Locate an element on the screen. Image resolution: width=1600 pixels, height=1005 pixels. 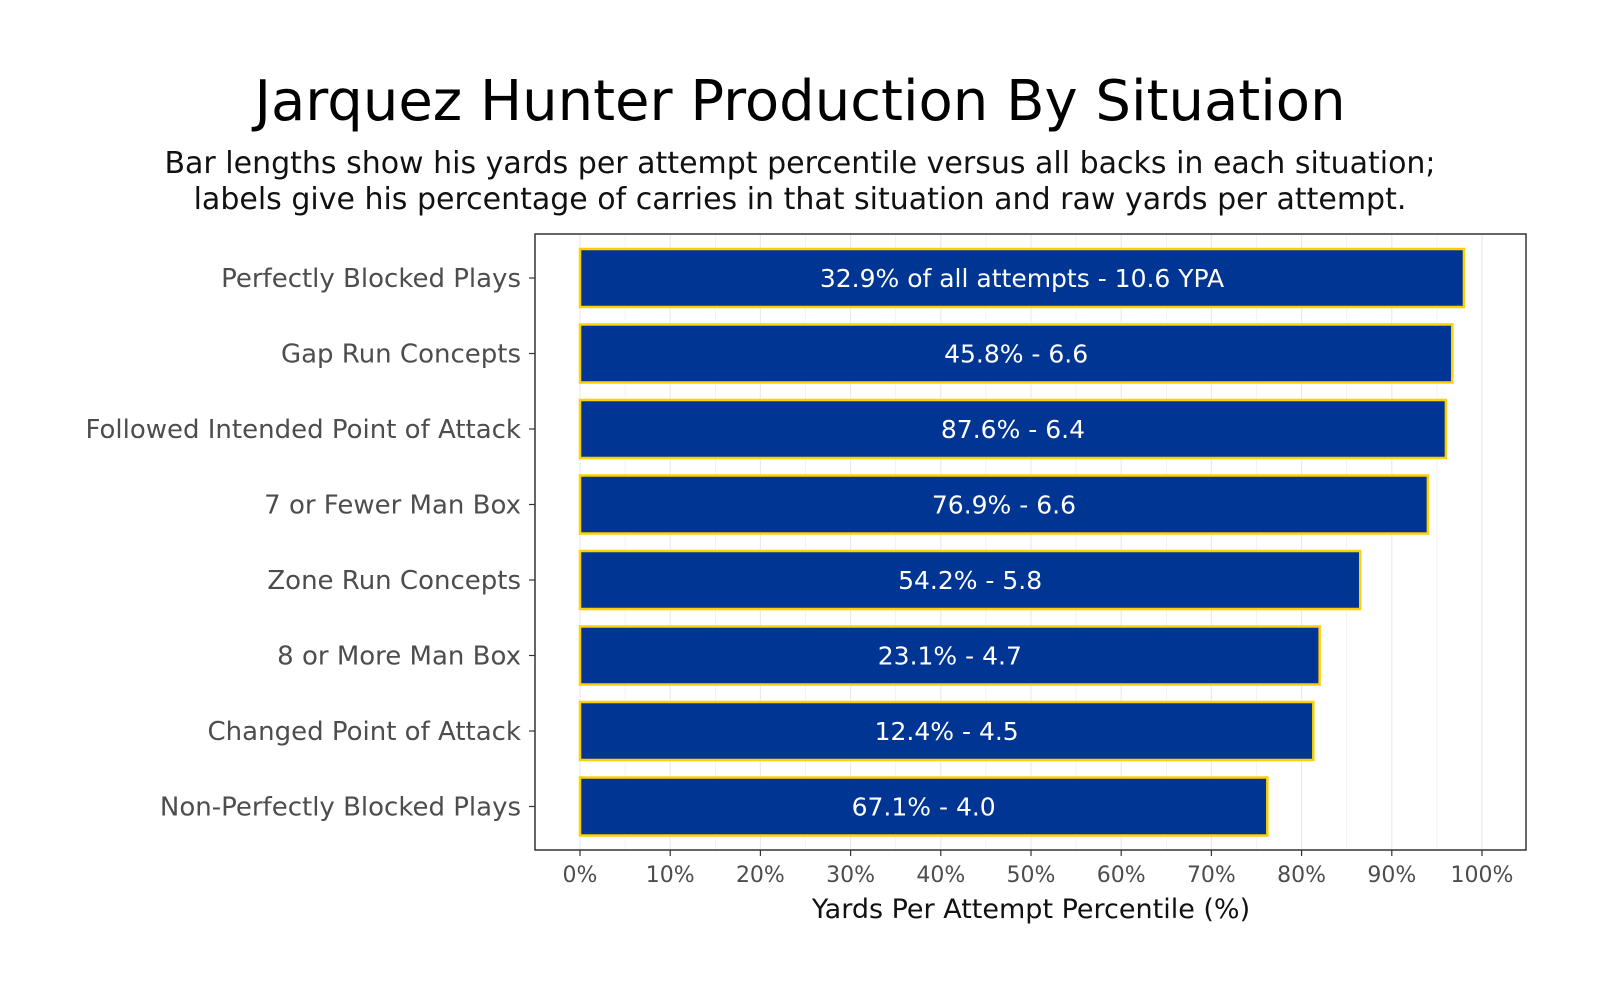
x-tick-label: 70% is located at coordinates (1211, 875).